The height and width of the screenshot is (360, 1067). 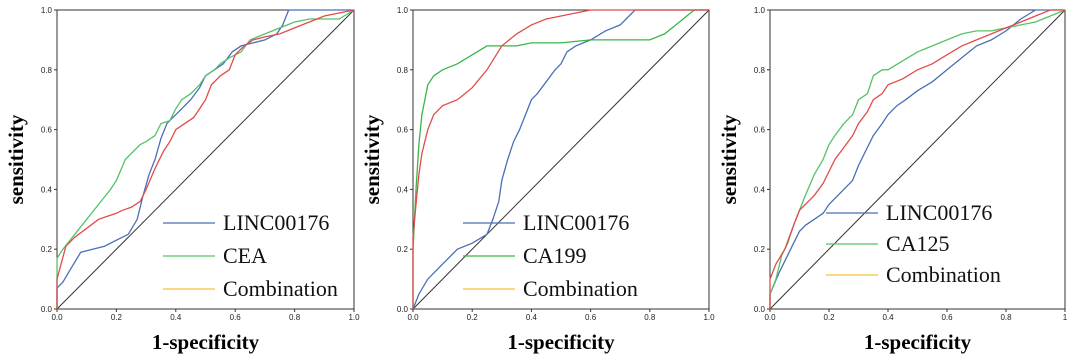 What do you see at coordinates (245, 255) in the screenshot?
I see `legend-label-cea: CEA` at bounding box center [245, 255].